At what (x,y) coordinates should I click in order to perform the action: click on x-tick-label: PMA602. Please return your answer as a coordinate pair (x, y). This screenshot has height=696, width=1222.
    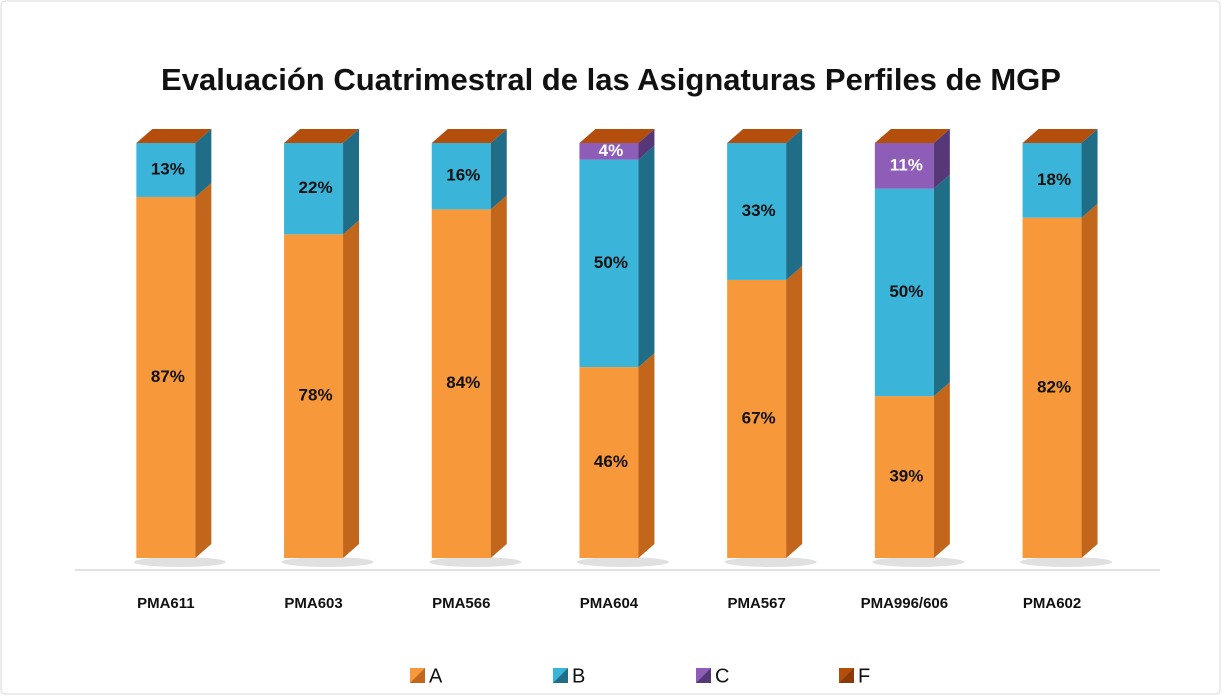
    Looking at the image, I should click on (1052, 603).